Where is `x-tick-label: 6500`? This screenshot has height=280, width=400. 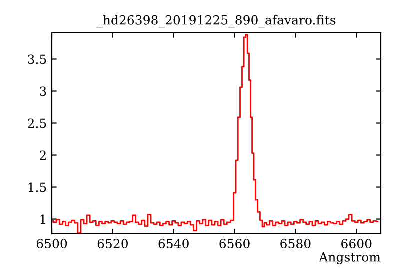
x-tick-label: 6500 is located at coordinates (52, 244).